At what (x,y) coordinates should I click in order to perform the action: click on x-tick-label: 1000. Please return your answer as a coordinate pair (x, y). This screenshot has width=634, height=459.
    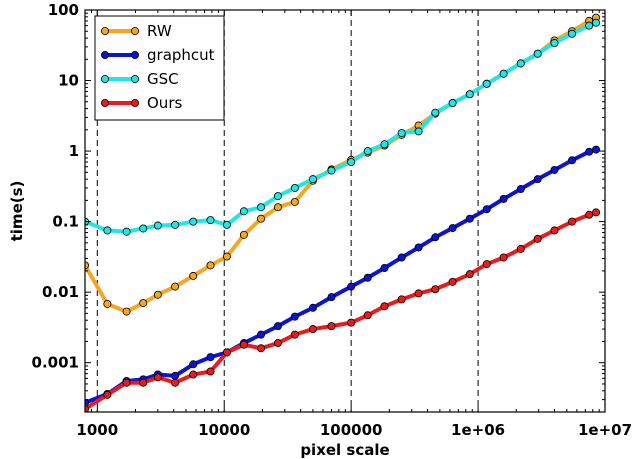
    Looking at the image, I should click on (97, 430).